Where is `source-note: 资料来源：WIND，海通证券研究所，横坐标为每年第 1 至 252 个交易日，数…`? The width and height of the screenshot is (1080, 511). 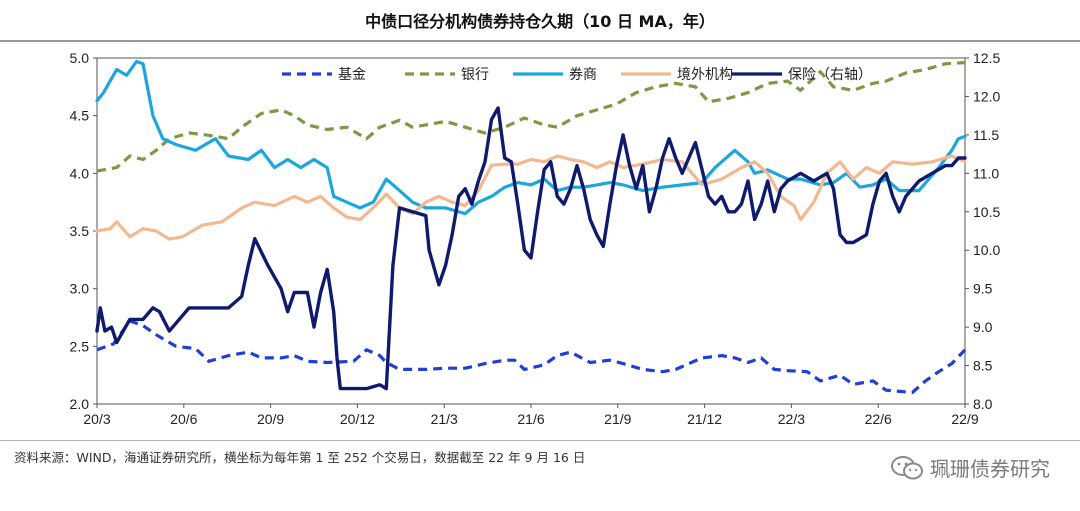
source-note: 资料来源：WIND，海通证券研究所，横坐标为每年第 1 至 252 个交易日，数… is located at coordinates (300, 457).